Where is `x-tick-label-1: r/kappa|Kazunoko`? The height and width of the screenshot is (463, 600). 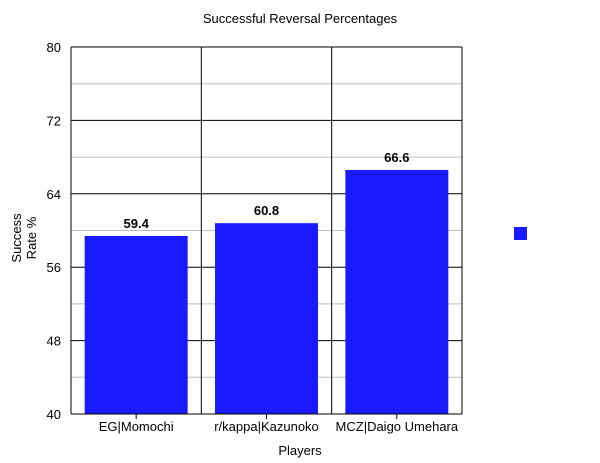 x-tick-label-1: r/kappa|Kazunoko is located at coordinates (266, 426).